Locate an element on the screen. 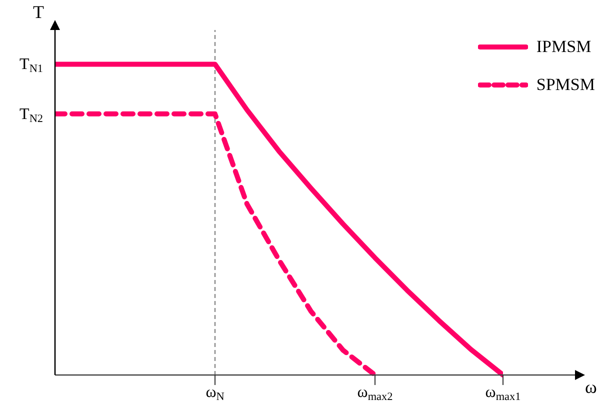  x-tick-label: ω$_{max2}$ is located at coordinates (375, 393).